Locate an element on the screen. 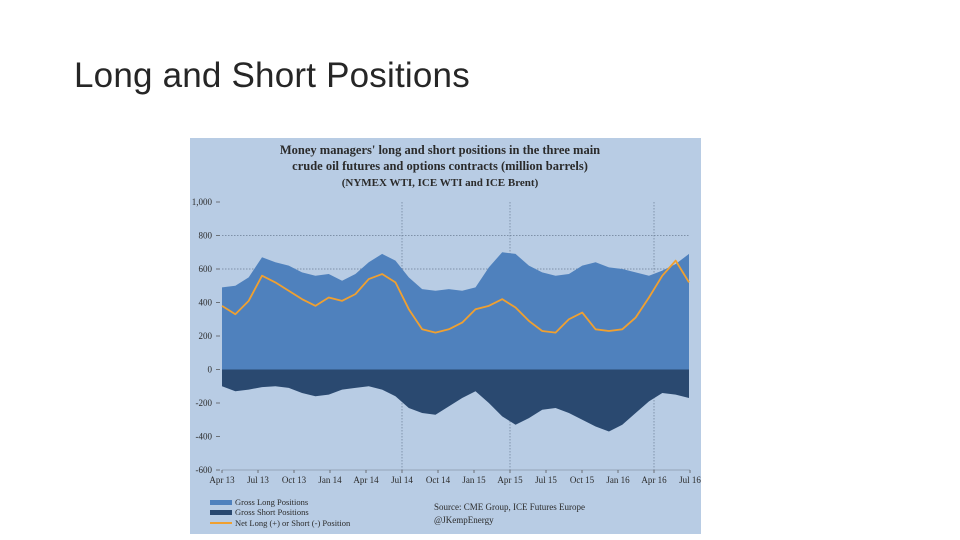  source-handle: @JKempEnergy is located at coordinates (464, 520).